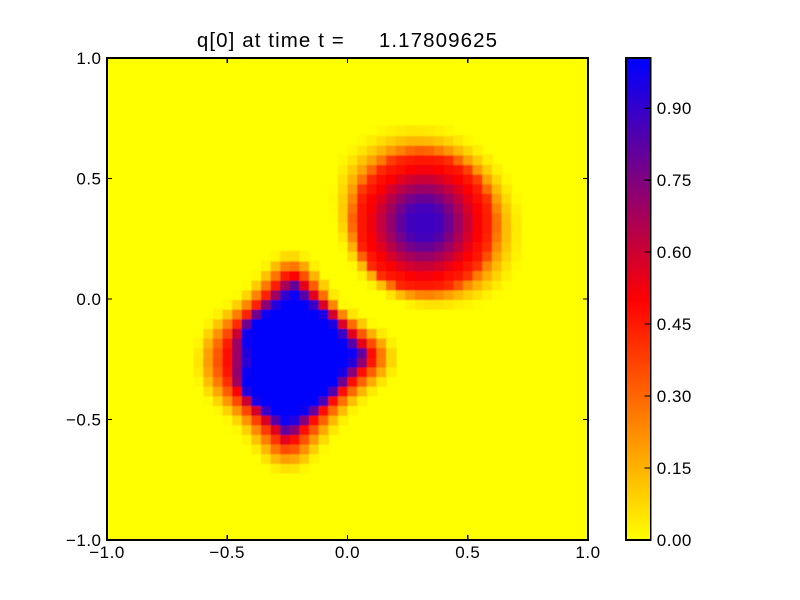  I want to click on svg-text: 0.45, so click(674, 324).